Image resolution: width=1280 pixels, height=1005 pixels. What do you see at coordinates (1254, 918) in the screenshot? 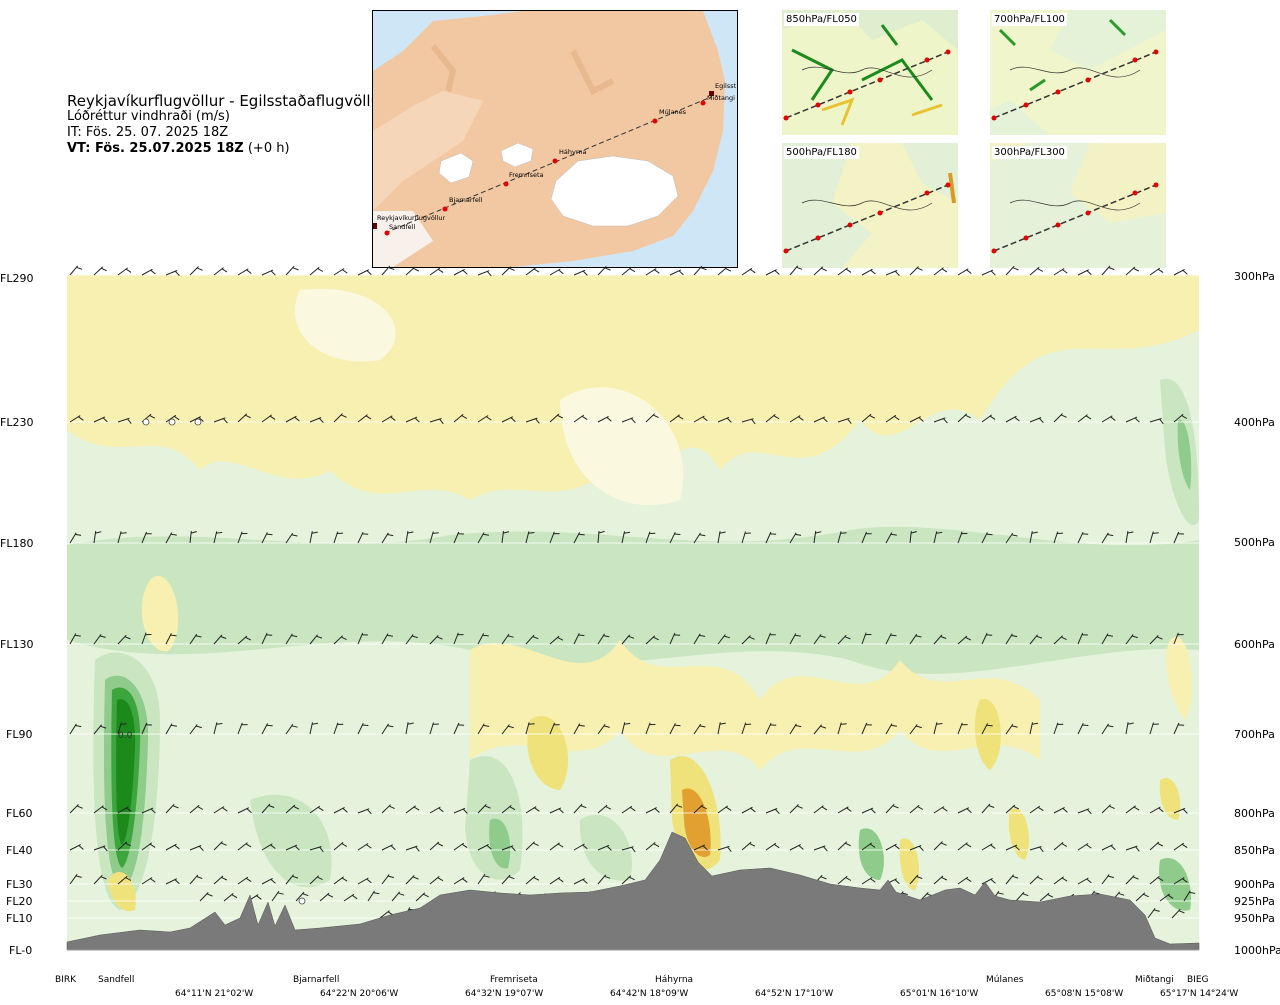
I see `p-label-950: 950hPa` at bounding box center [1254, 918].